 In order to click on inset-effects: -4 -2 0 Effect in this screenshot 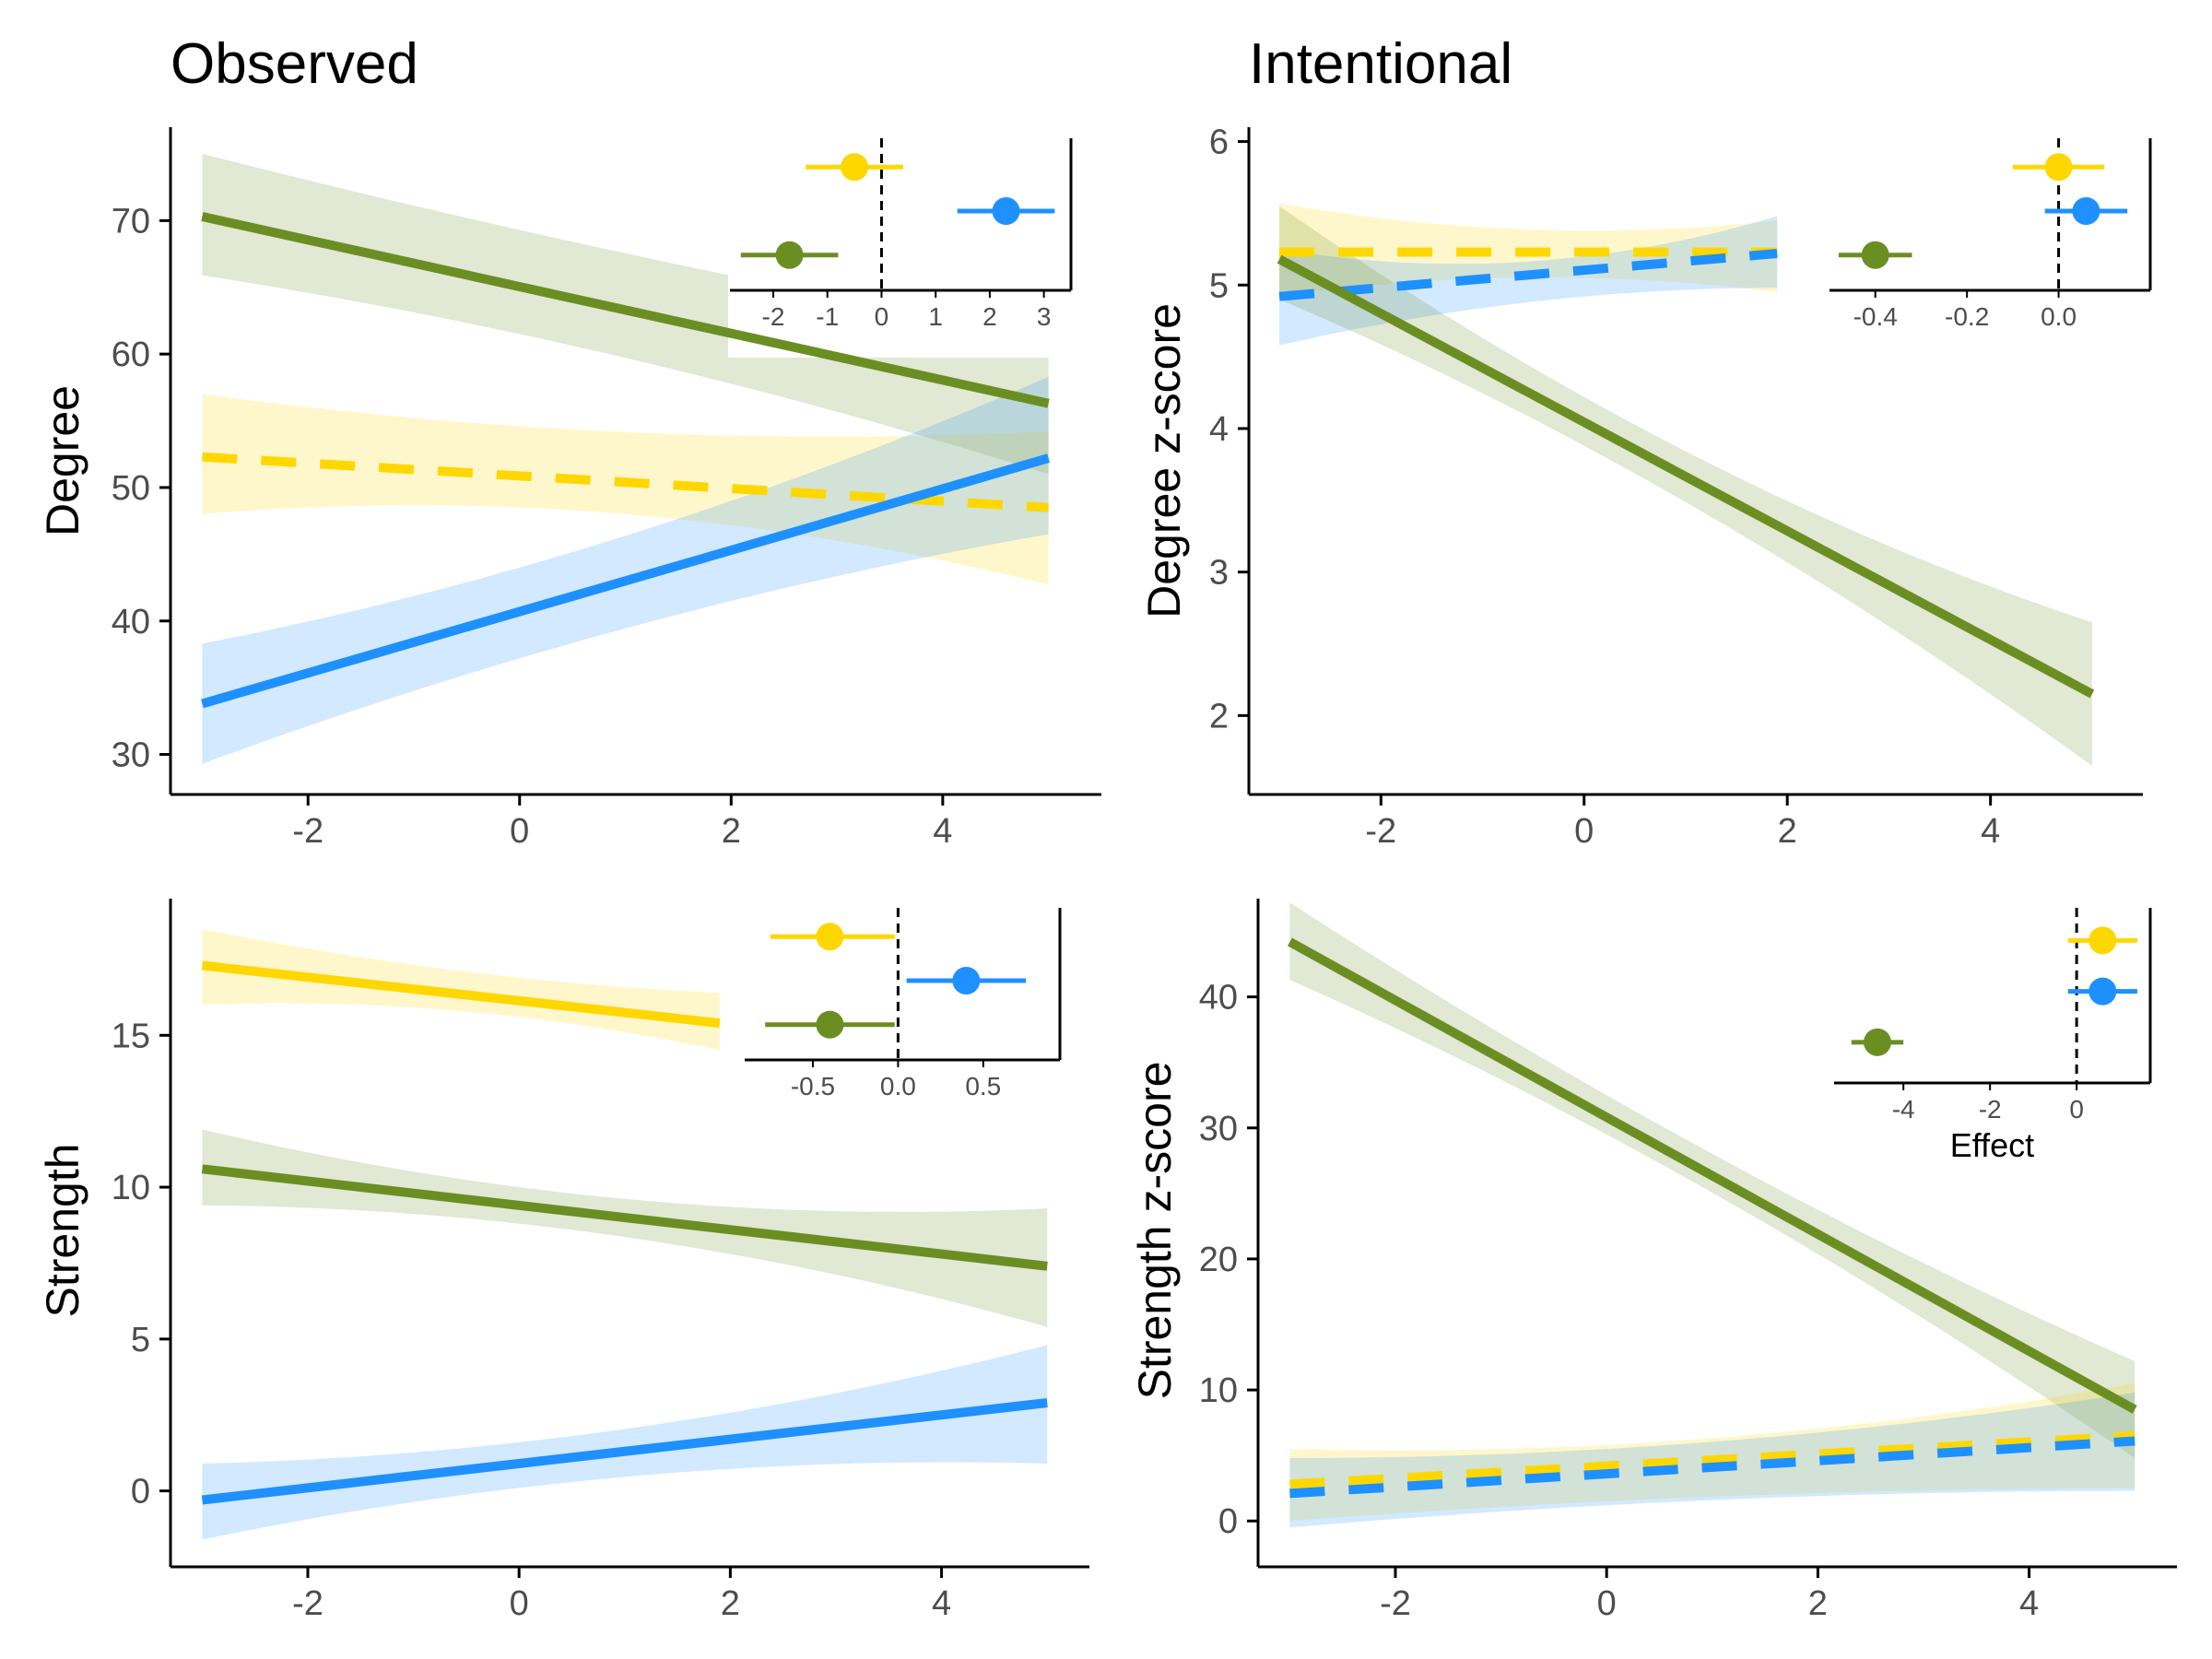, I will do `click(1993, 1036)`.